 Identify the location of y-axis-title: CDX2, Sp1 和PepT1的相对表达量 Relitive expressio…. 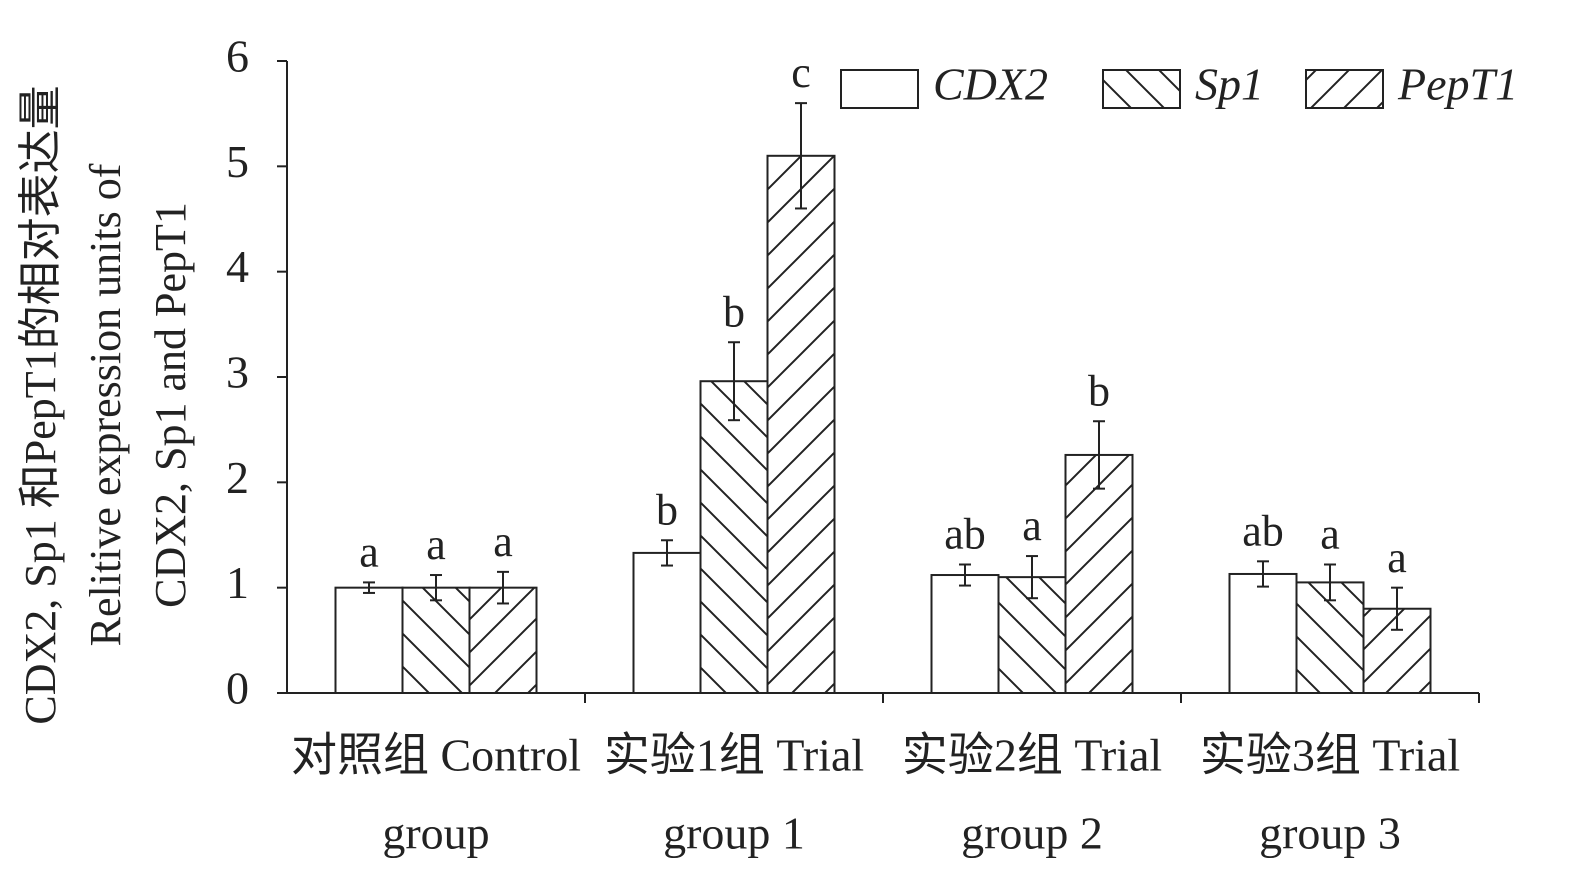
(105, 404).